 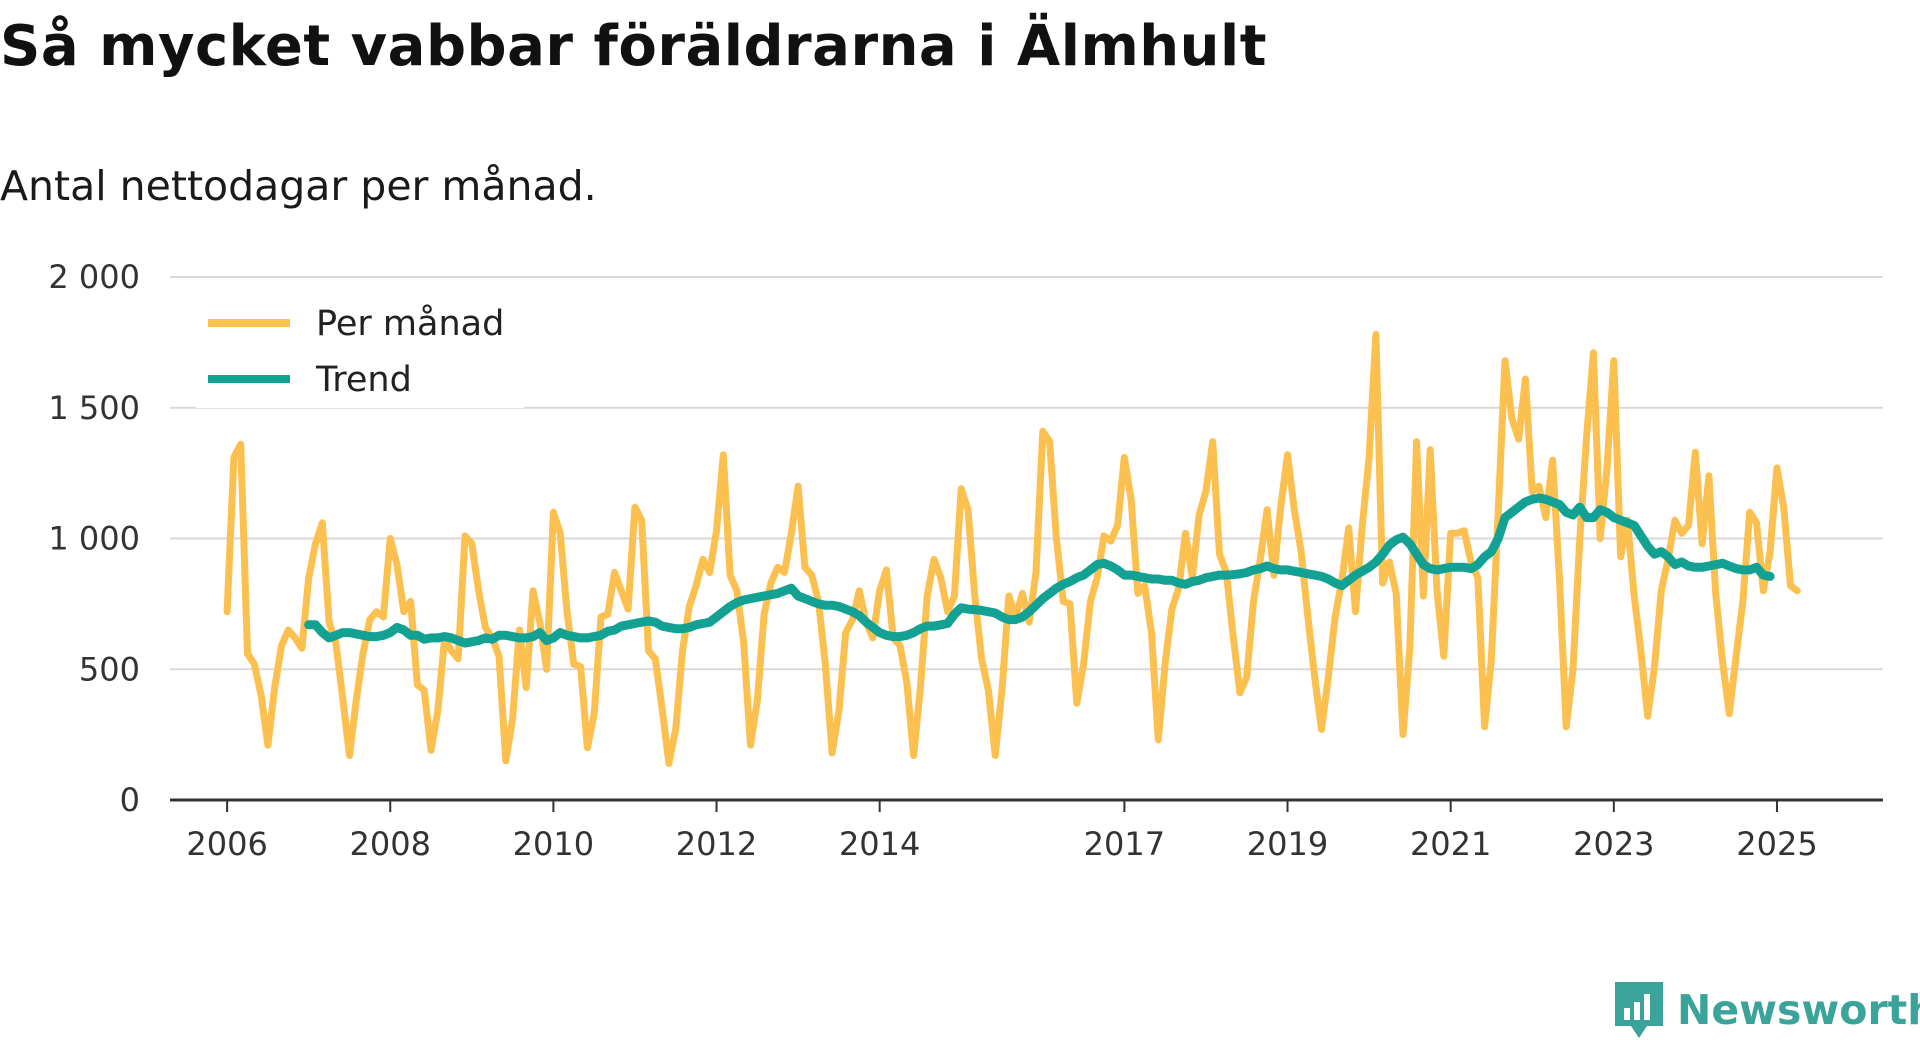 I want to click on legend: Per månad Trend, so click(x=360, y=349).